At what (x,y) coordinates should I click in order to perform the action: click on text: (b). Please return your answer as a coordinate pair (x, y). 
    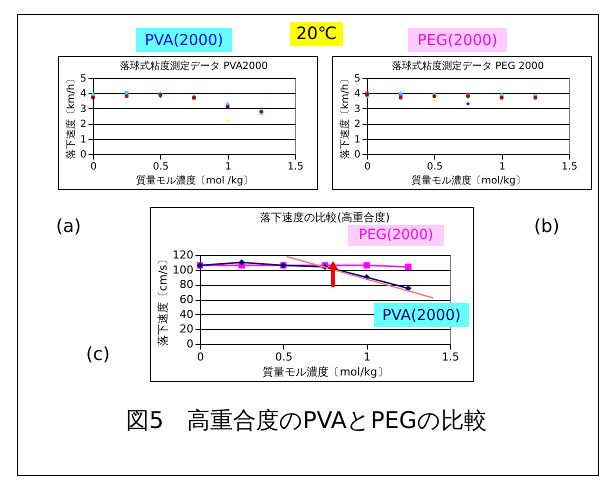
    Looking at the image, I should click on (547, 226).